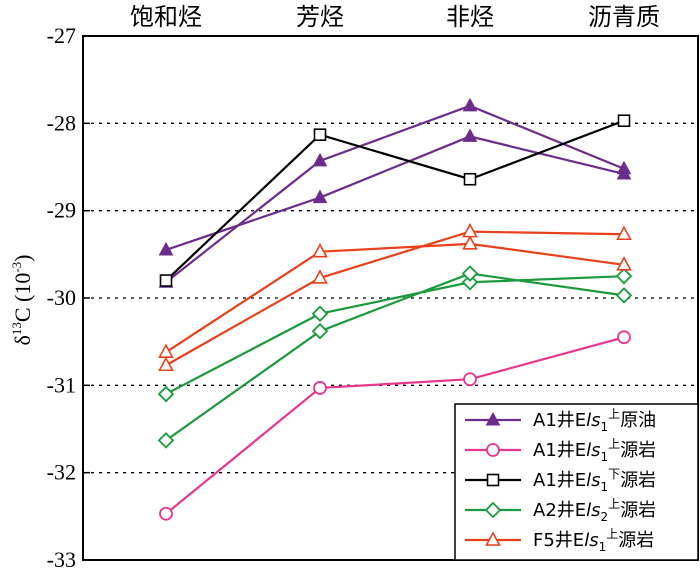 The width and height of the screenshot is (700, 578). What do you see at coordinates (624, 17) in the screenshot?
I see `category-label: 沥青质` at bounding box center [624, 17].